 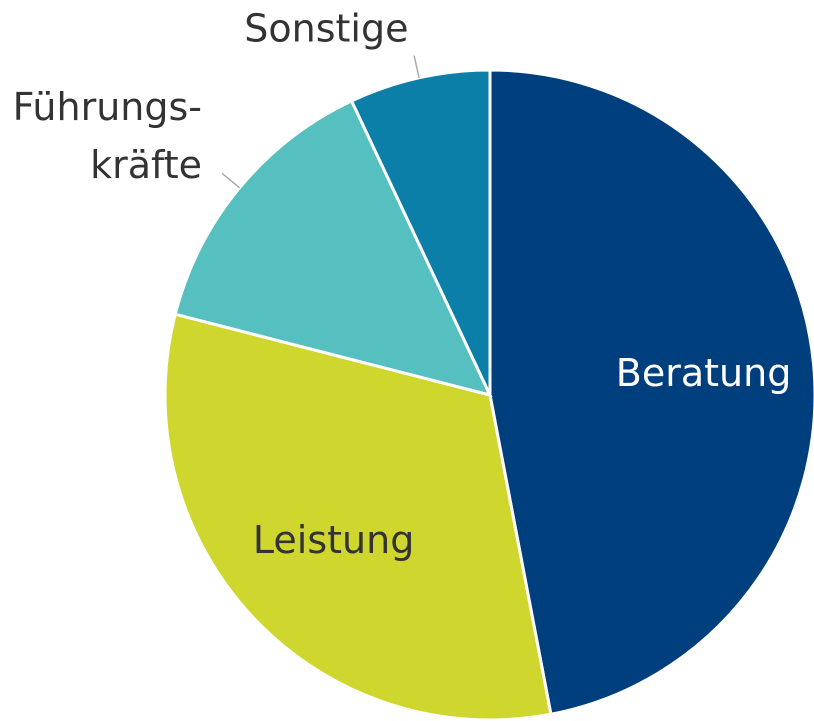 What do you see at coordinates (333, 539) in the screenshot?
I see `slice-label: Leistung` at bounding box center [333, 539].